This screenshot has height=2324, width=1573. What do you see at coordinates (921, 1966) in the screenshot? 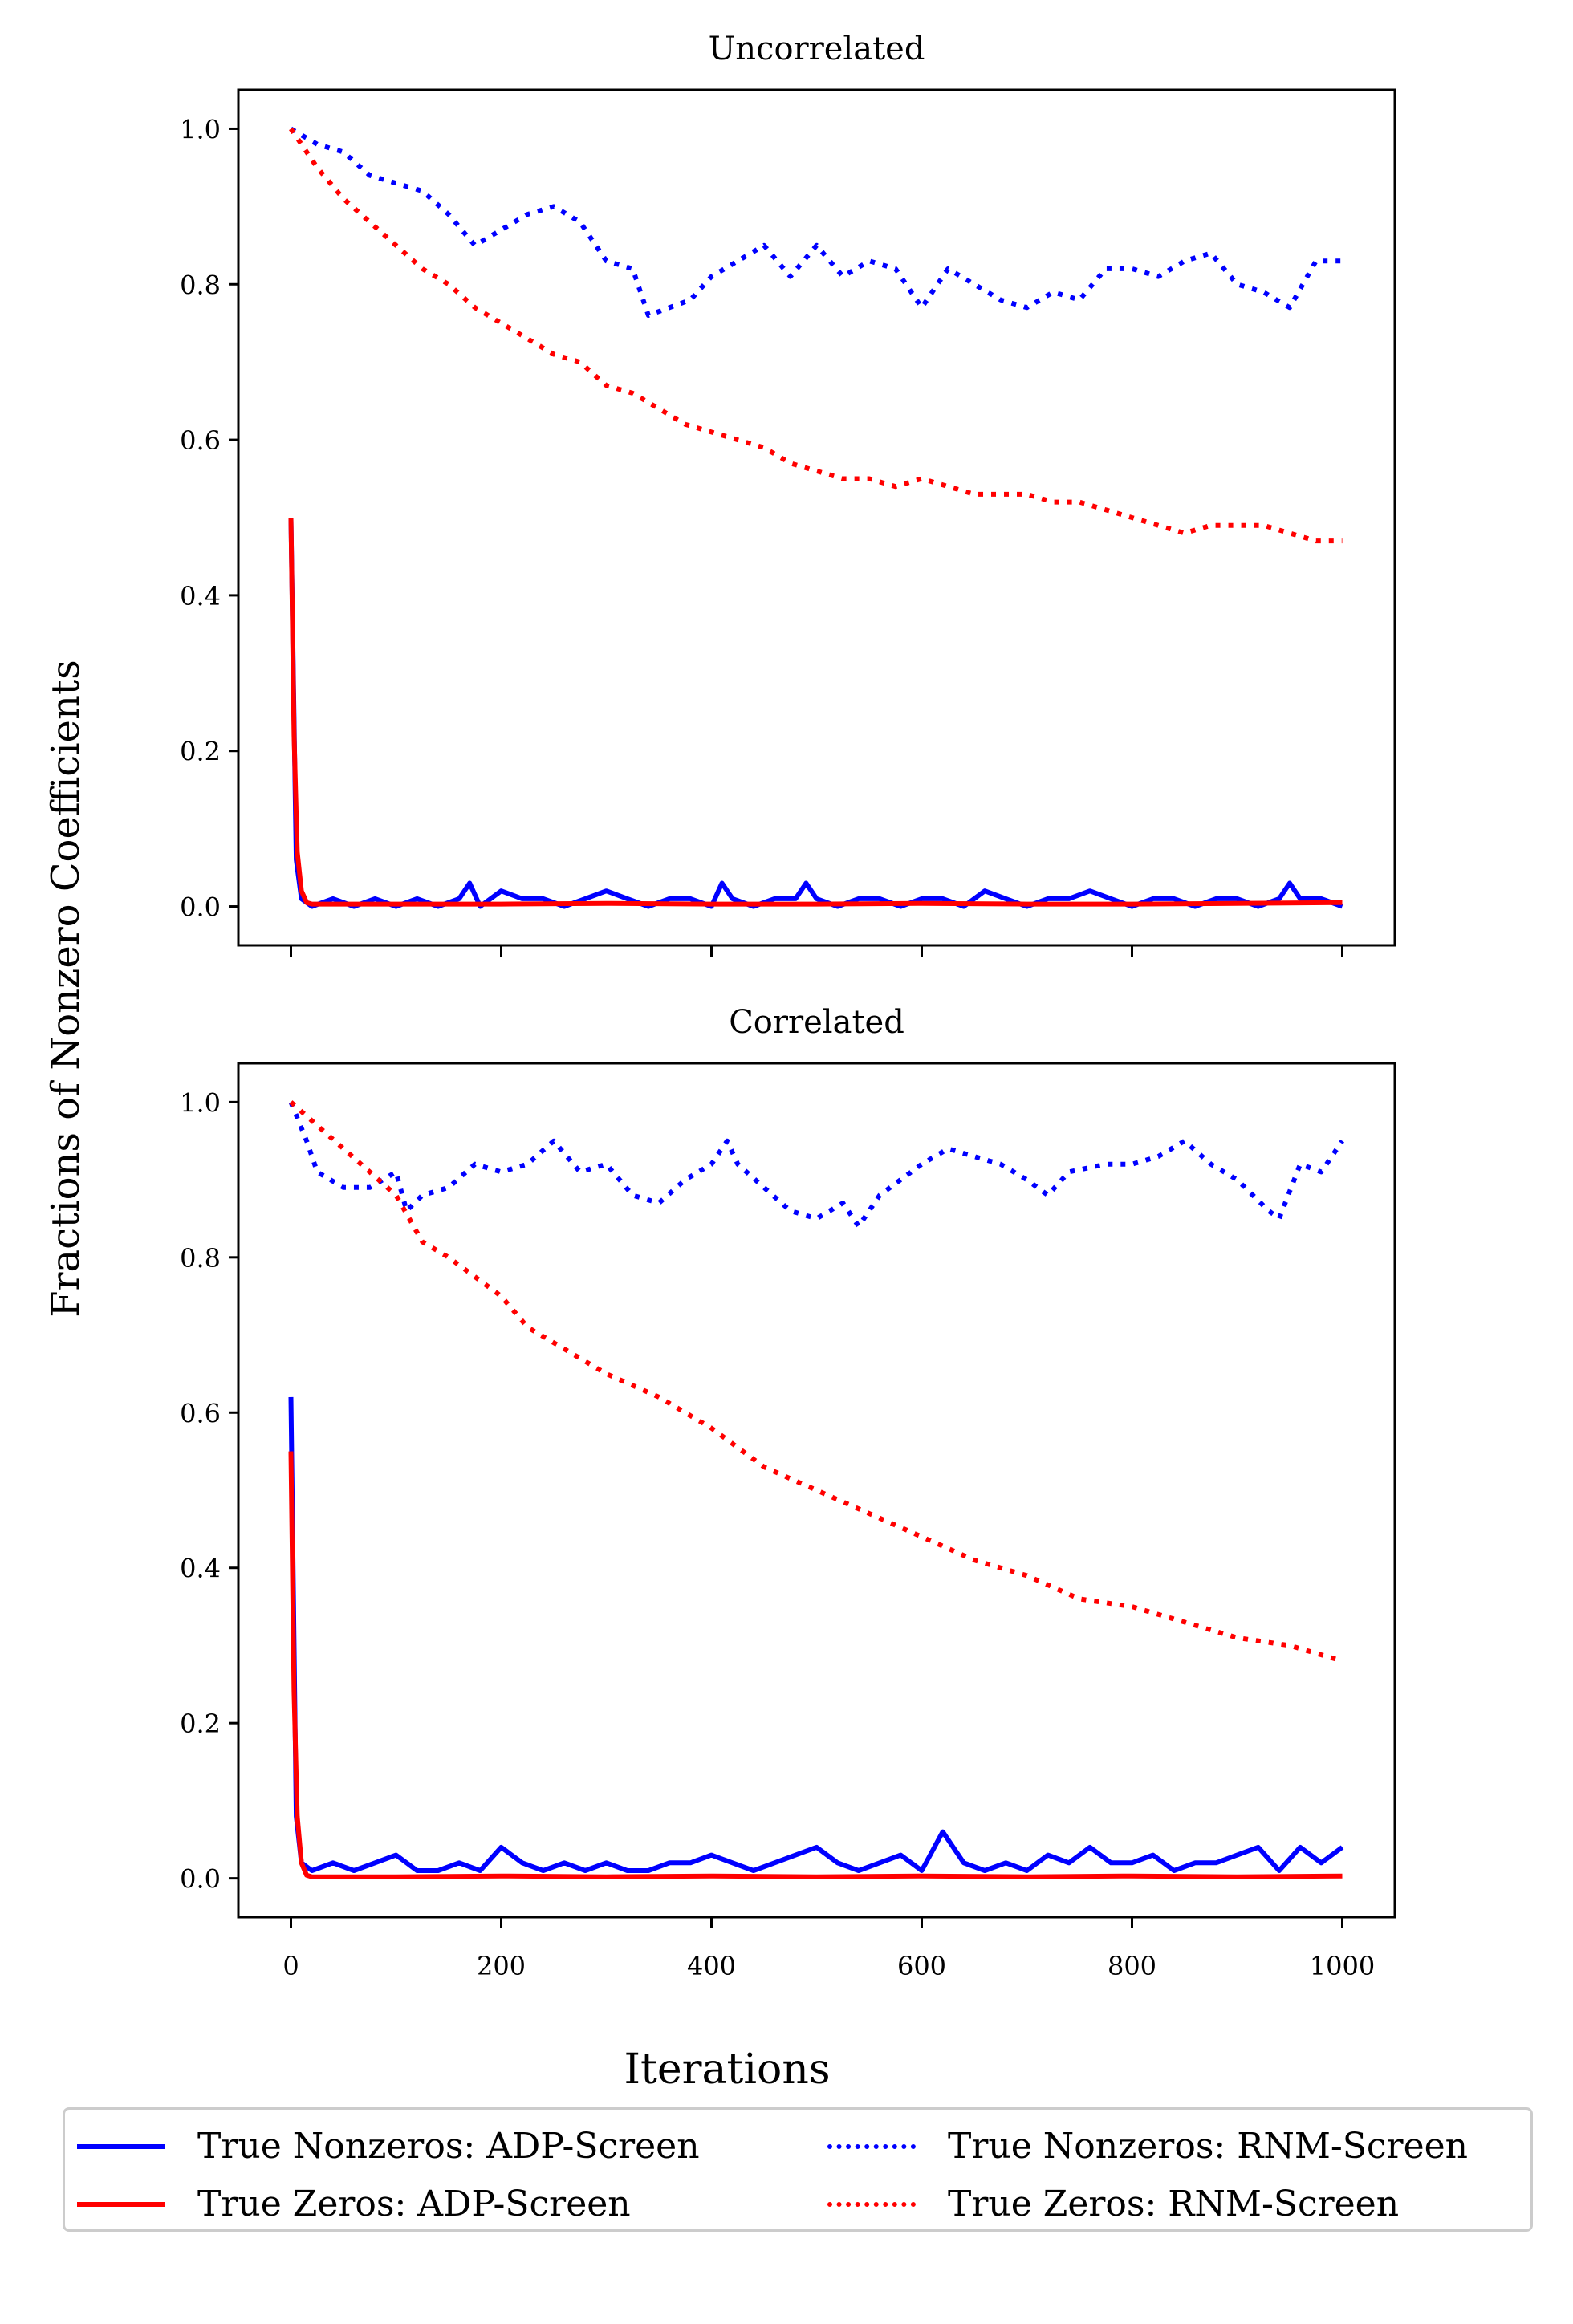
I see `x-tick-label: 600` at bounding box center [921, 1966].